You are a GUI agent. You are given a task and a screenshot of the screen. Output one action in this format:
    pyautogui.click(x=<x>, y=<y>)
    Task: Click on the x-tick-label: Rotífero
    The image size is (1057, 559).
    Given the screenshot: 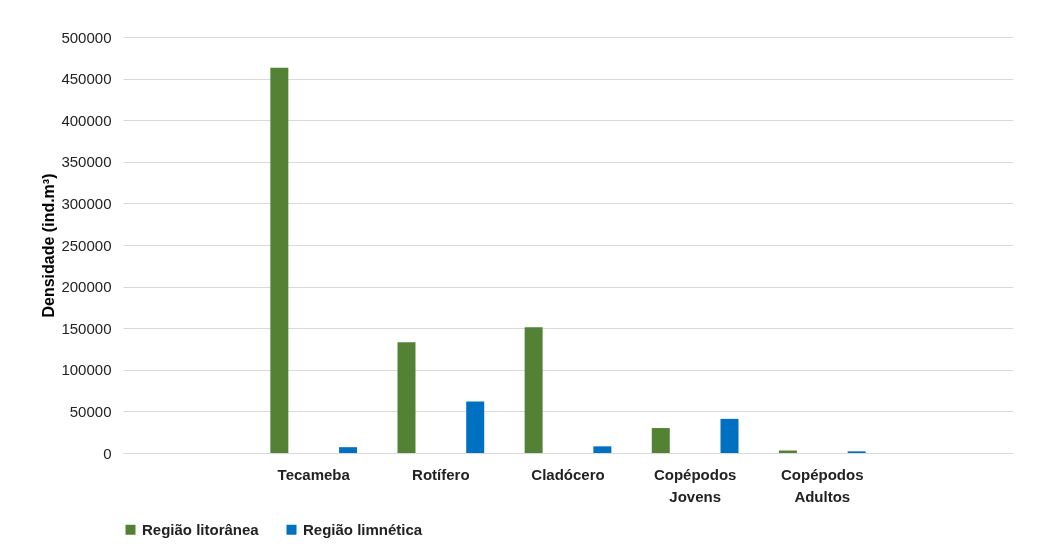 What is the action you would take?
    pyautogui.click(x=441, y=474)
    